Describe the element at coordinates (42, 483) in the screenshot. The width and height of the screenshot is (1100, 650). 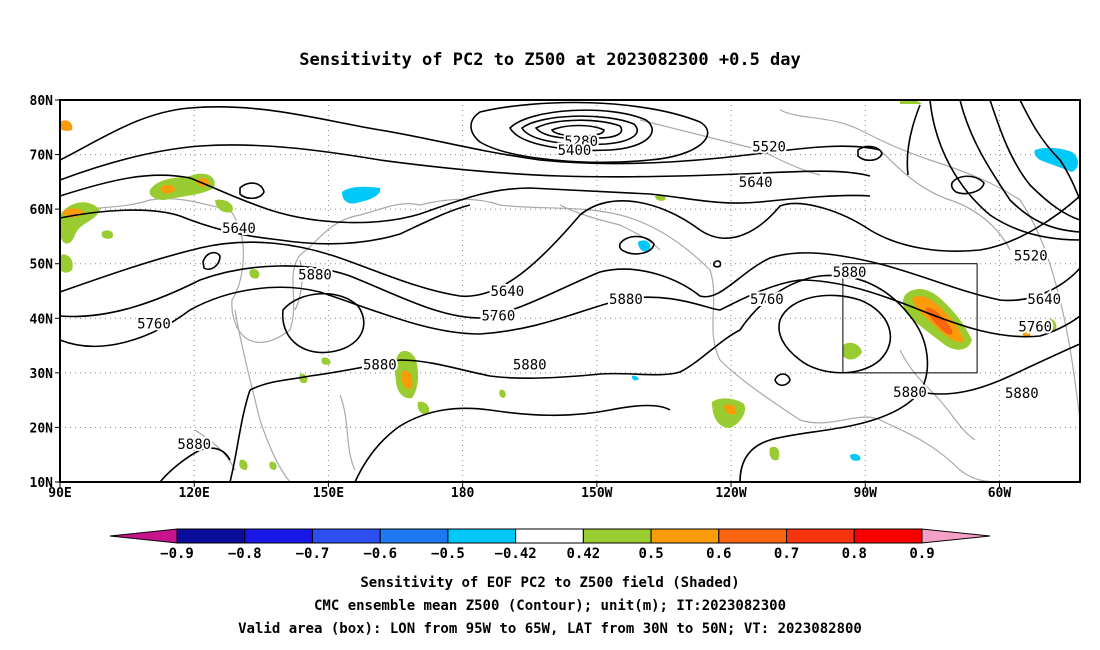
I see `lat-label: 10N` at that location.